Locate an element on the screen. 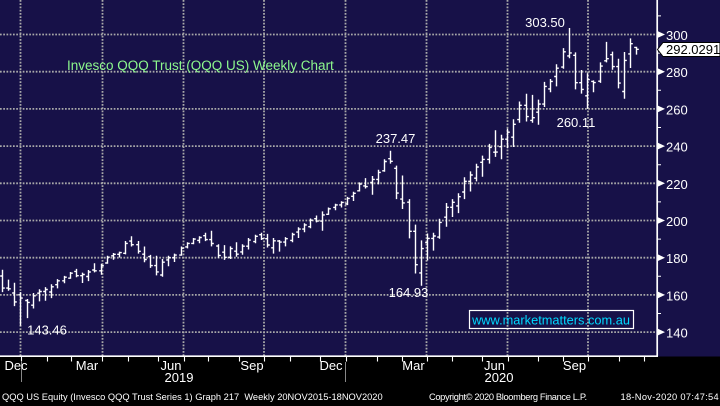 This screenshot has height=406, width=720. svg-text: 237.47 is located at coordinates (396, 138).